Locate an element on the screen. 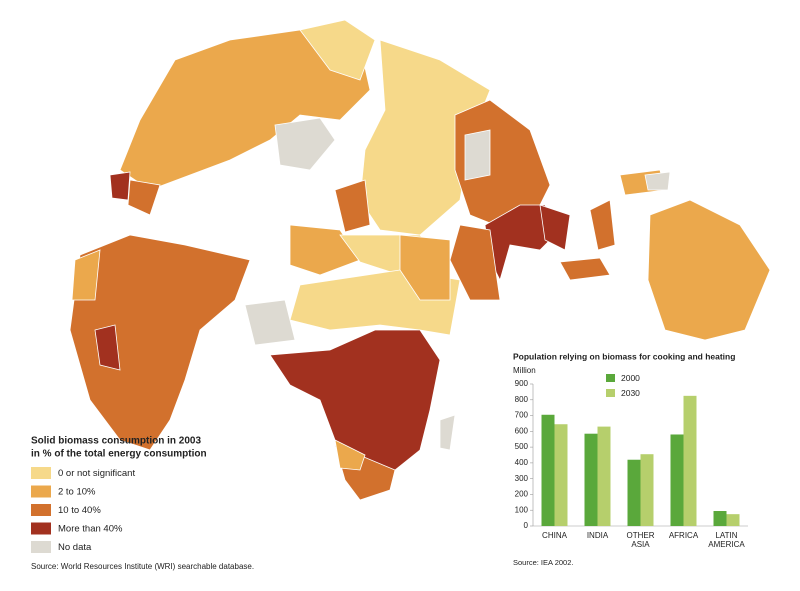 The height and width of the screenshot is (591, 800). legend-label: No data is located at coordinates (75, 547).